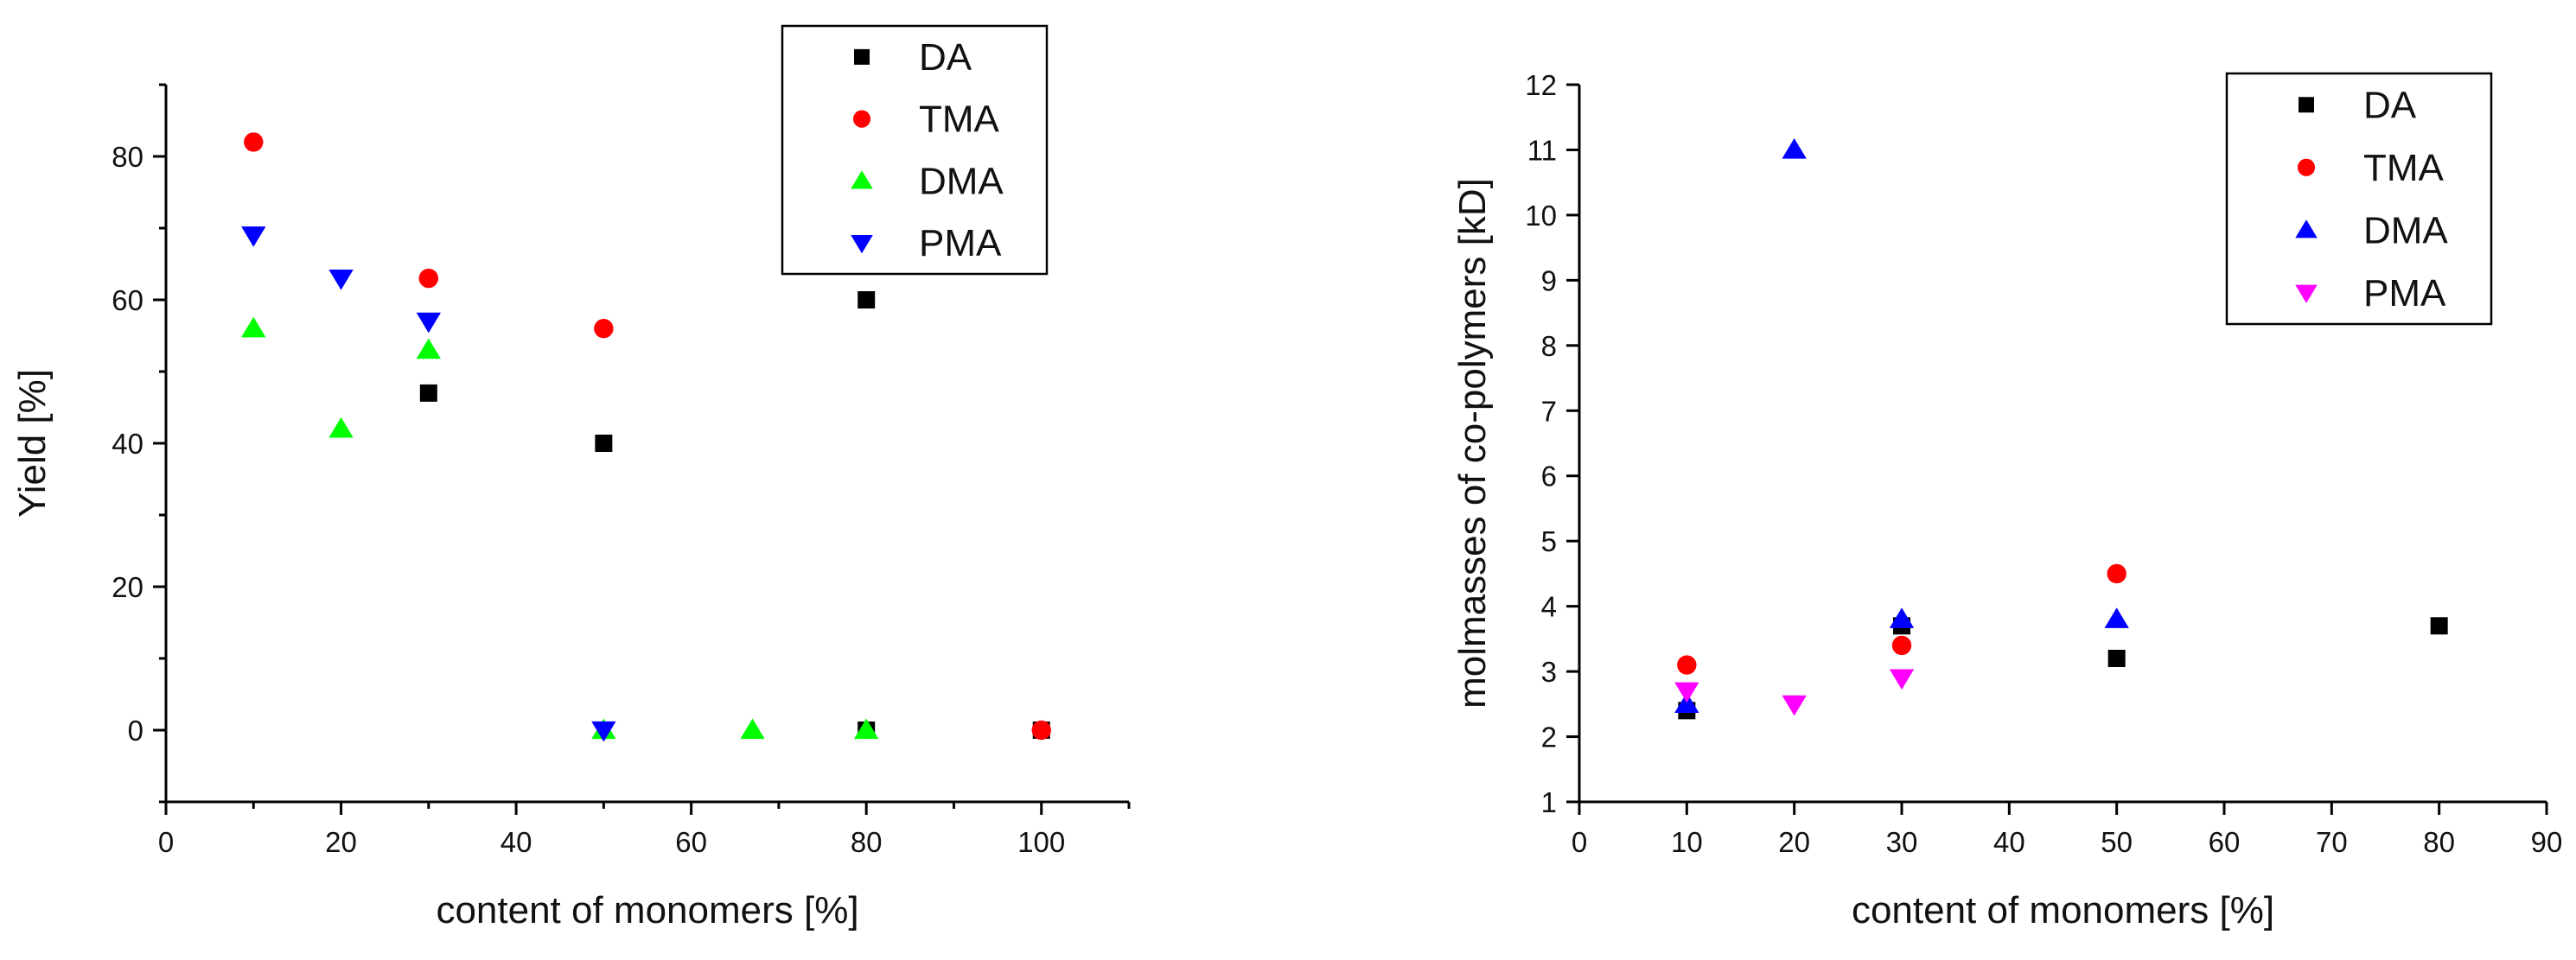  Describe the element at coordinates (1549, 802) in the screenshot. I see `y-tick-label: 1` at that location.